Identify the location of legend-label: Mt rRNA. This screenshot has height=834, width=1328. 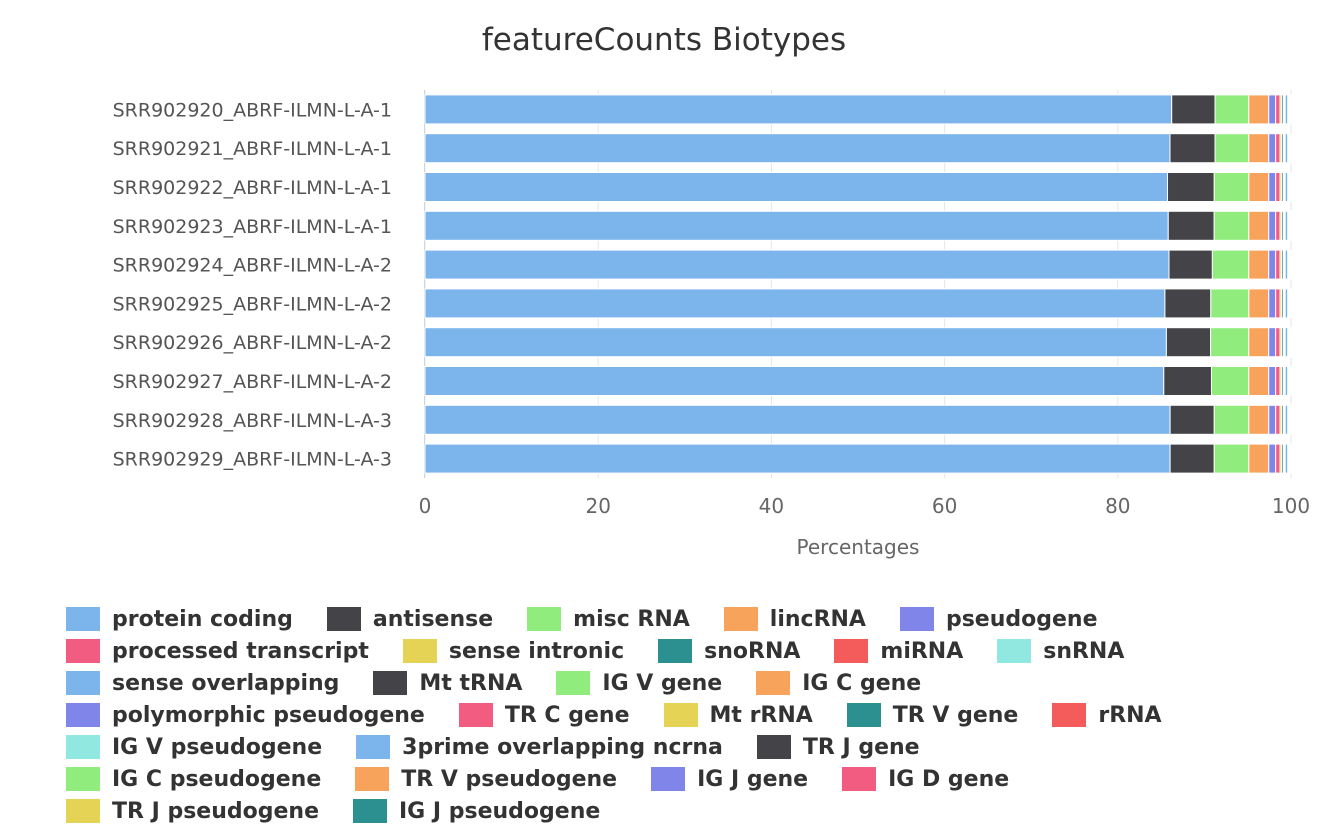
(761, 715).